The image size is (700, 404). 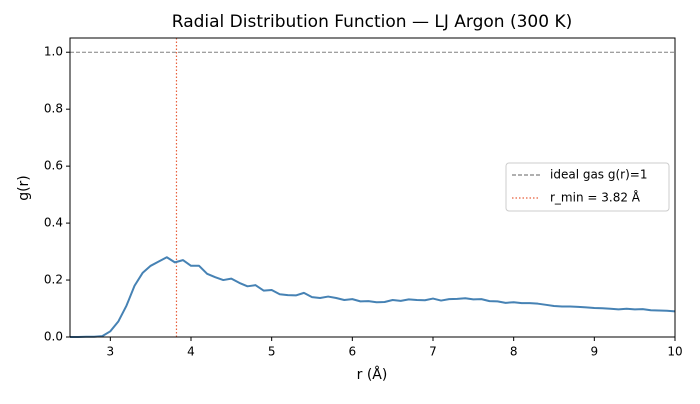 I want to click on y-tick-label: 0.6, so click(x=53, y=166).